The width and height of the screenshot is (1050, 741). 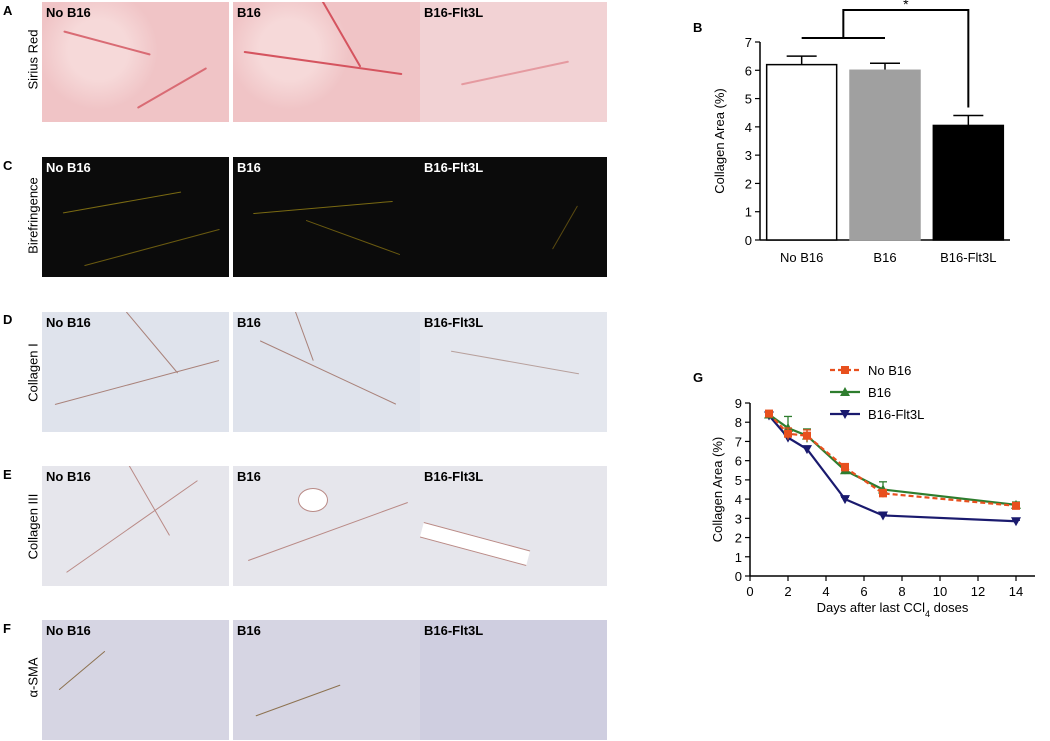 I want to click on series-line-no-b16, so click(x=892, y=459).